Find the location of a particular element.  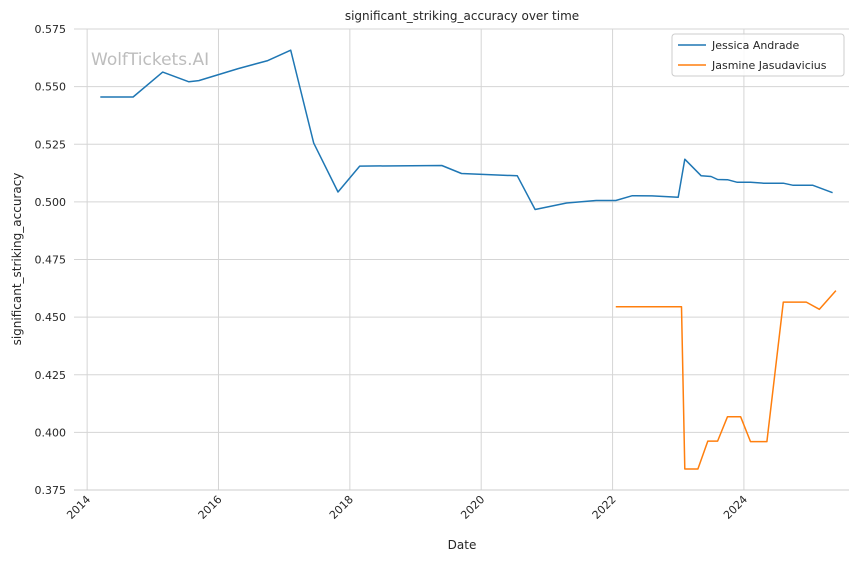

watermark-text: WolfTickets.AI is located at coordinates (150, 60).